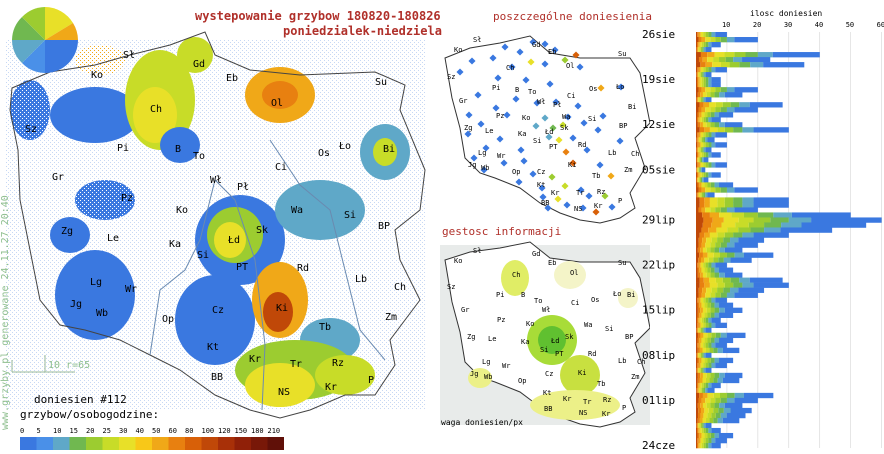 The width and height of the screenshot is (884, 454). Describe the element at coordinates (257, 431) in the screenshot. I see `legend-value: 180` at that location.